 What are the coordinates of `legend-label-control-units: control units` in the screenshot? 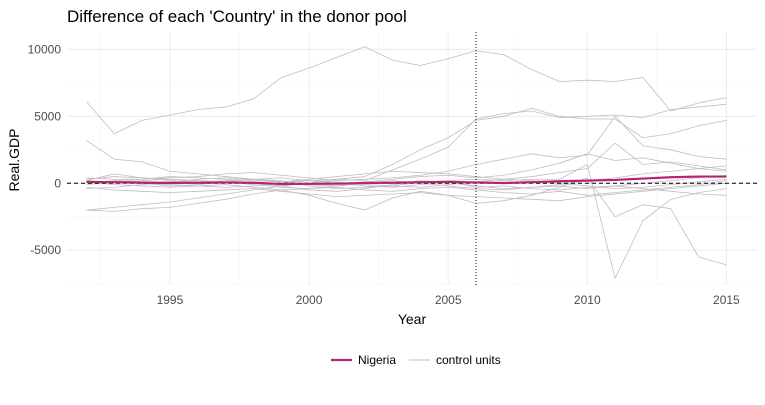 It's located at (468, 360).